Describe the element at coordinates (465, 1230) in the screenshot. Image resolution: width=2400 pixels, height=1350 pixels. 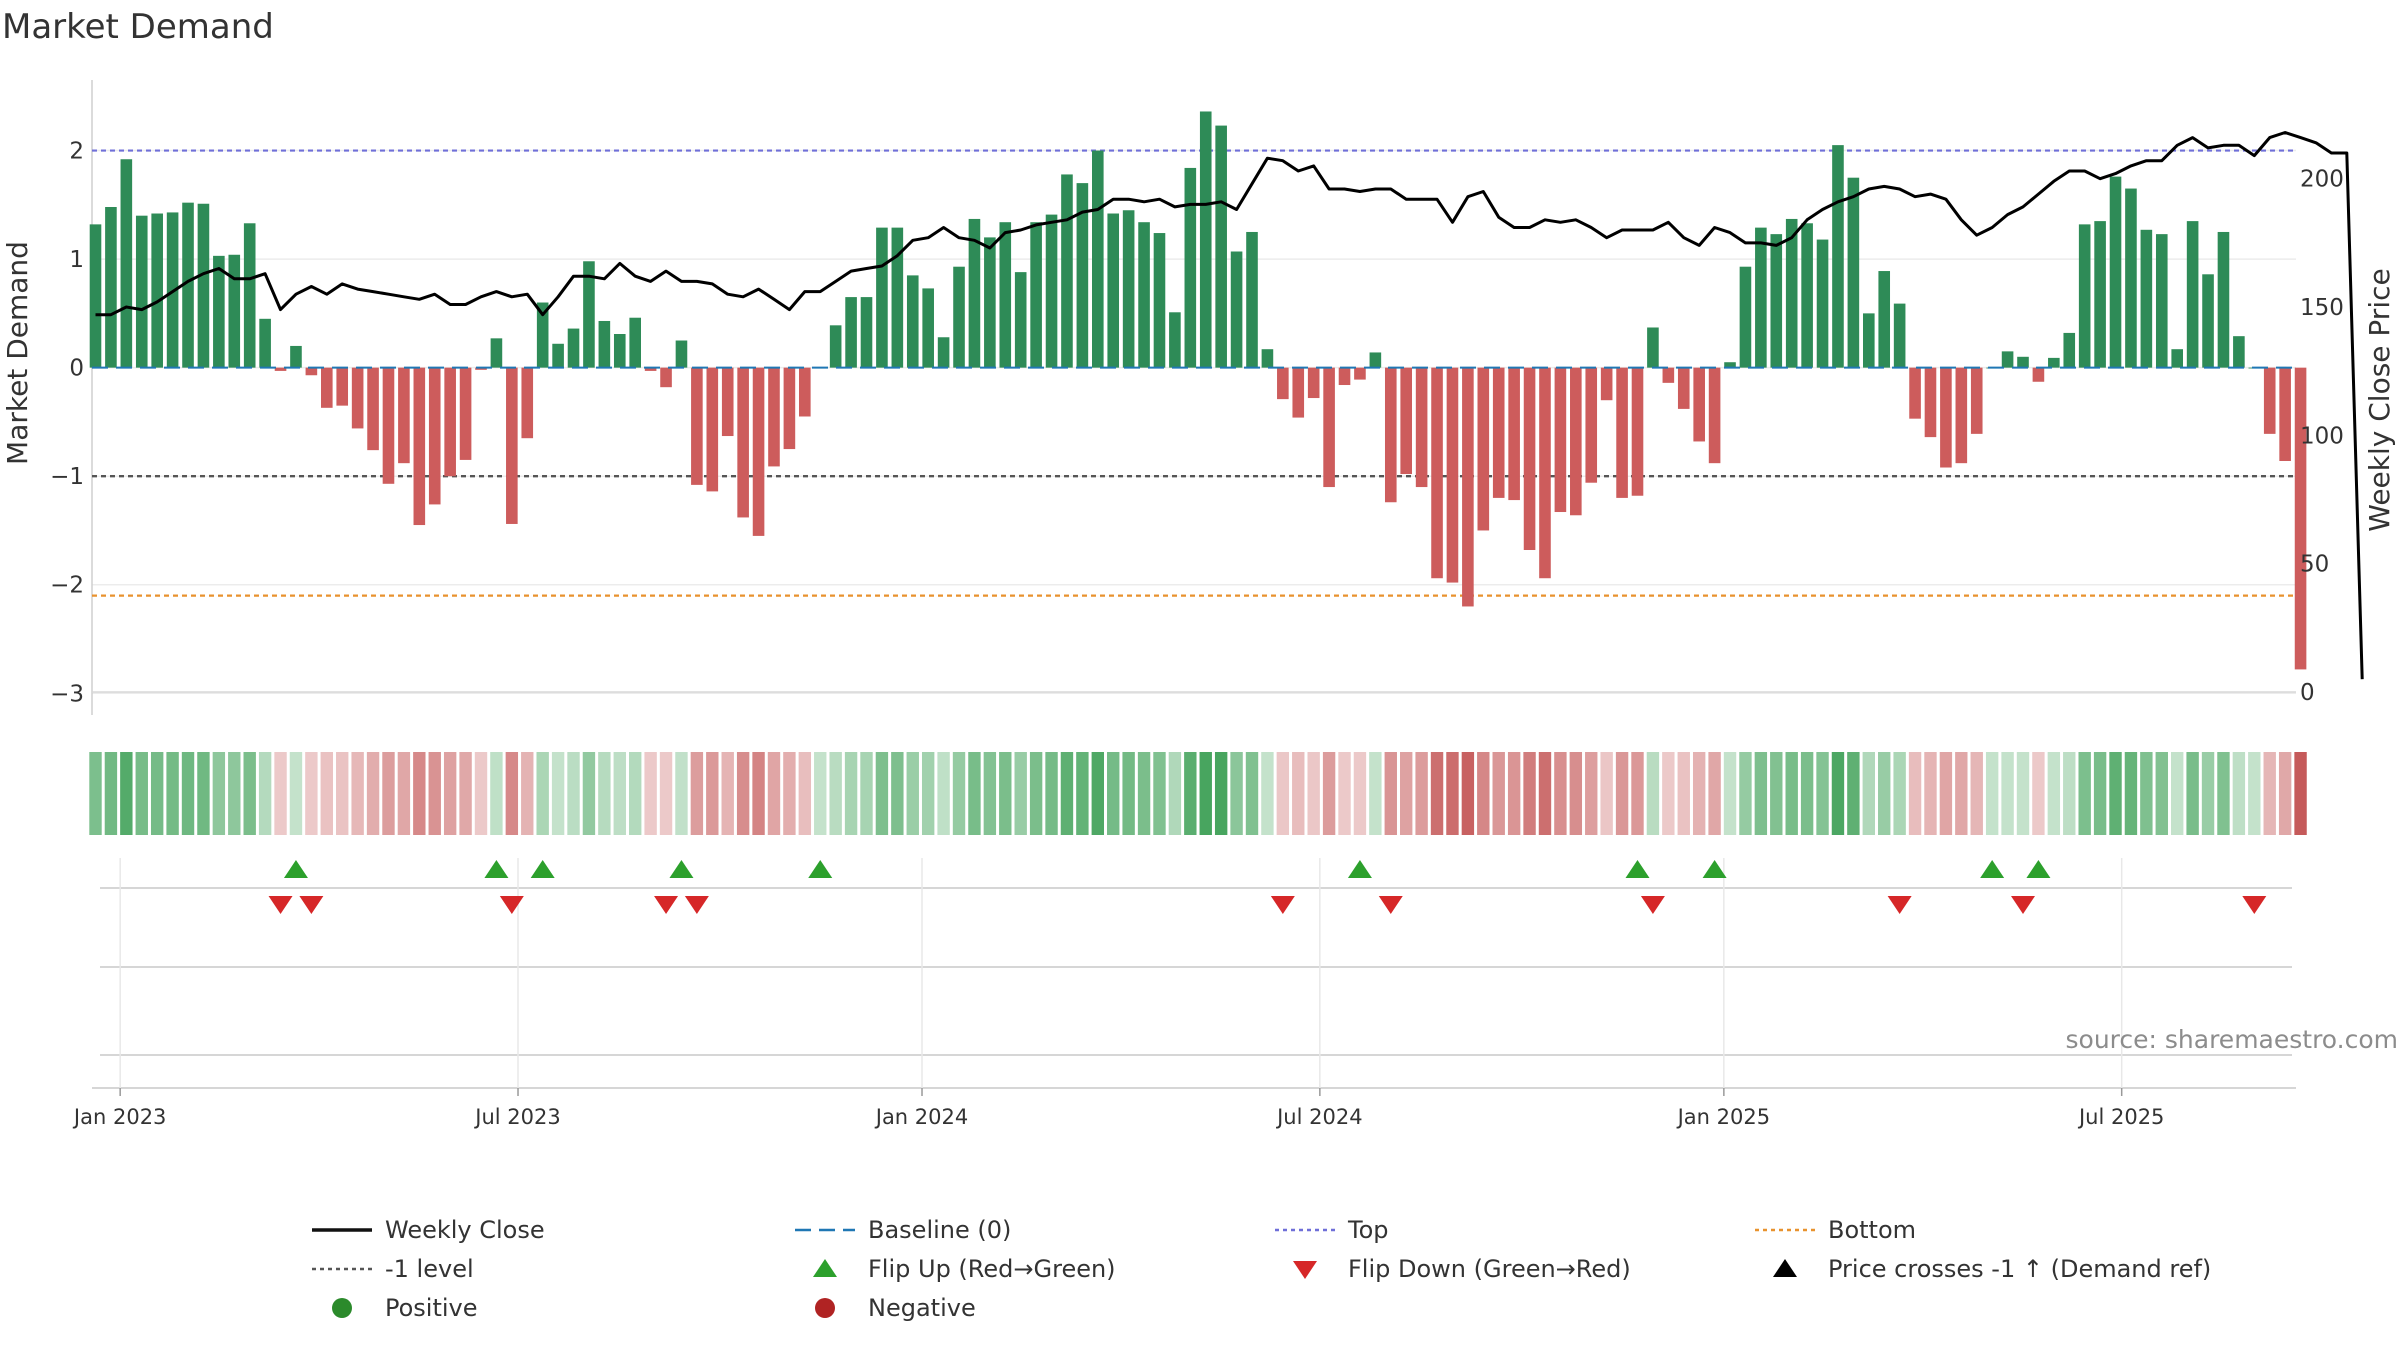
I see `legend-label: Weekly Close` at that location.